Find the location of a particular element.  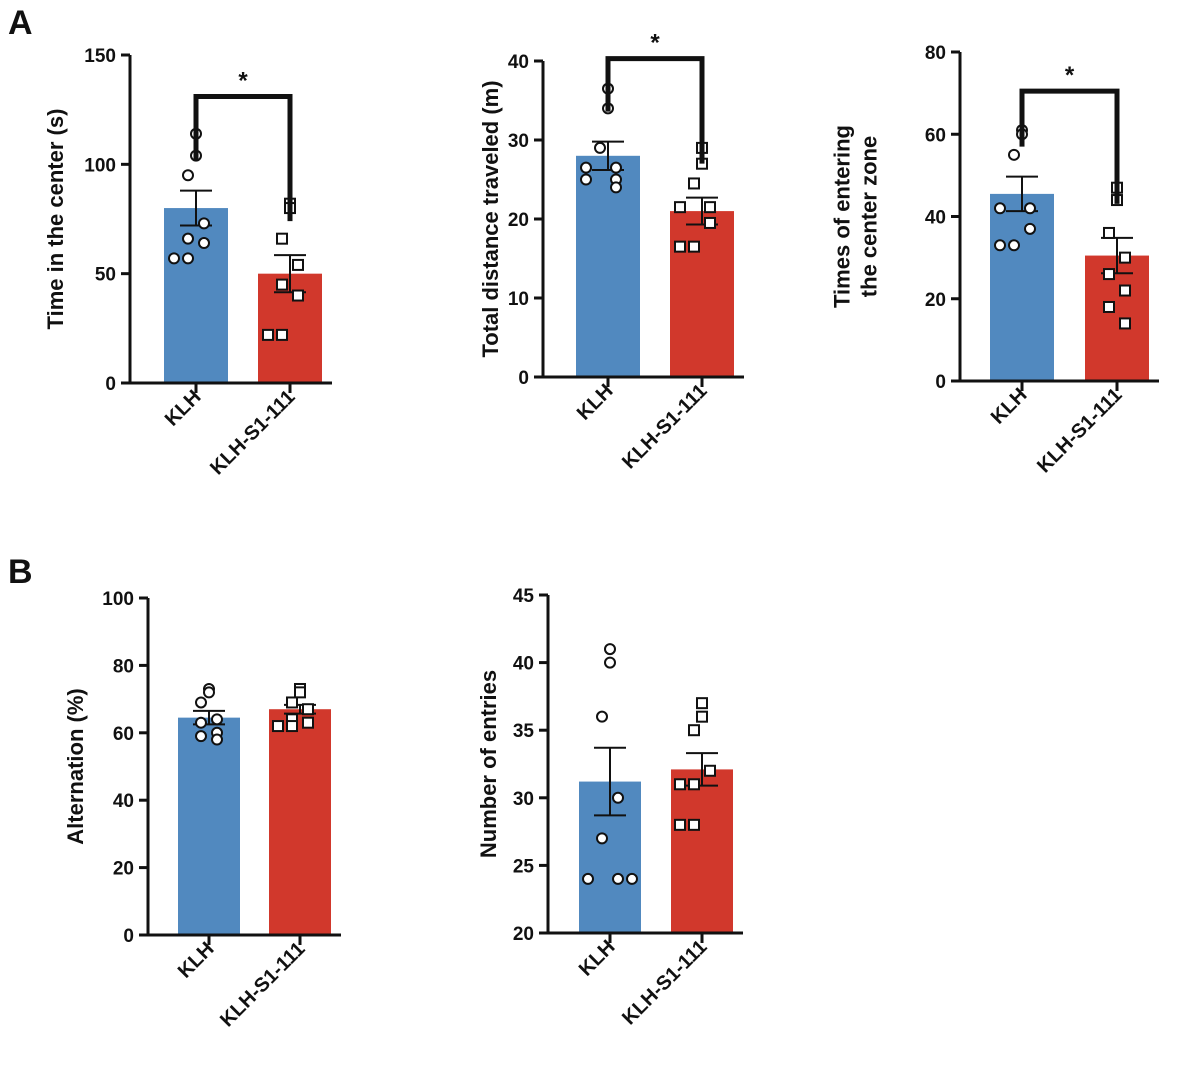

y-axis-title-line: Alternation (%) is located at coordinates (75, 766).